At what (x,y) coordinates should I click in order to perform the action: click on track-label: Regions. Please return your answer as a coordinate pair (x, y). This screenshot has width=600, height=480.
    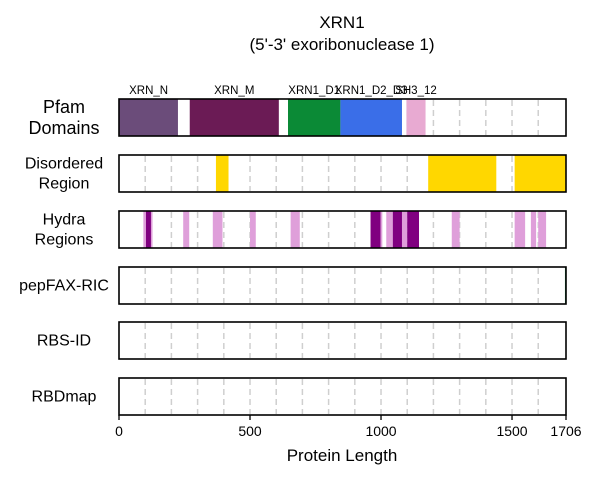
    Looking at the image, I should click on (64, 240).